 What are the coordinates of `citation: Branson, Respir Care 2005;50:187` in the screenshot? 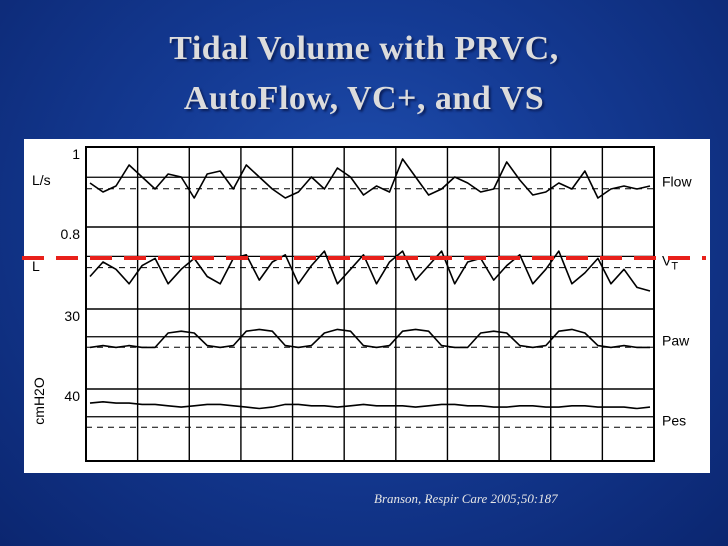 It's located at (466, 498).